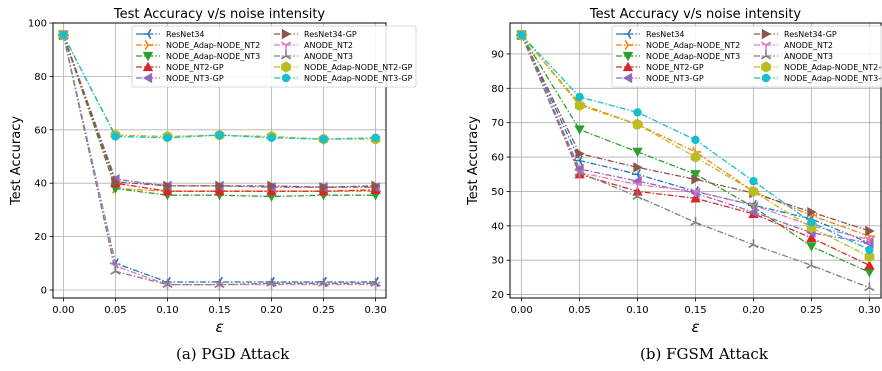 This screenshot has height=371, width=882. I want to click on y-tick-label: 100, so click(37, 24).